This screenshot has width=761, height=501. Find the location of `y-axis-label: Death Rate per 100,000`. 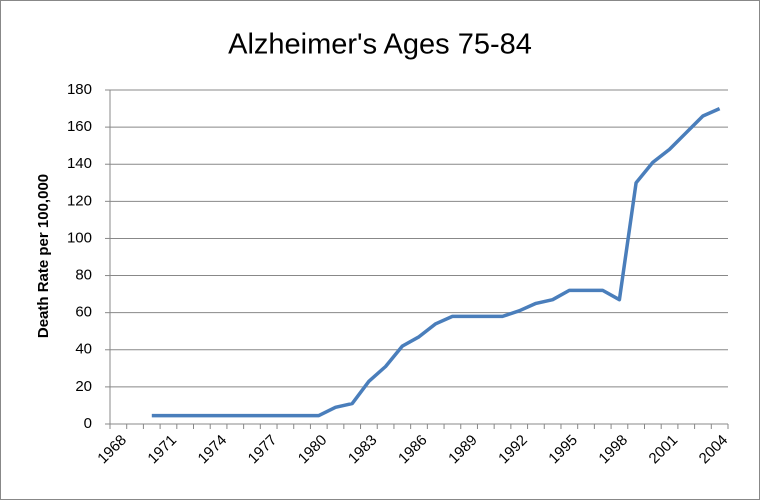

y-axis-label: Death Rate per 100,000 is located at coordinates (43, 256).